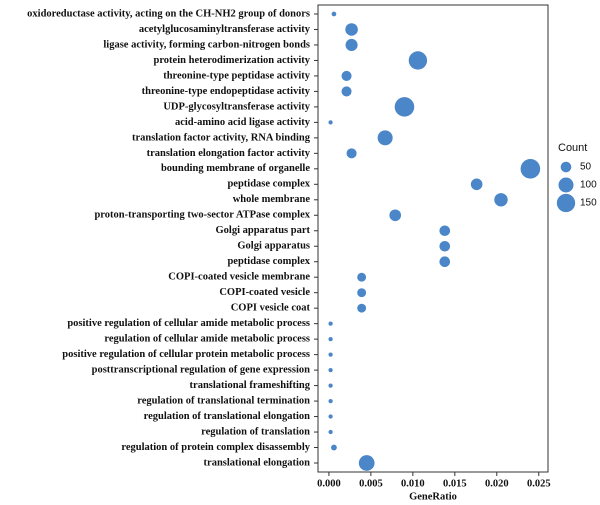 Image resolution: width=600 pixels, height=505 pixels. Describe the element at coordinates (227, 416) in the screenshot. I see `y-tick-label: regulation of translational elongation` at that location.